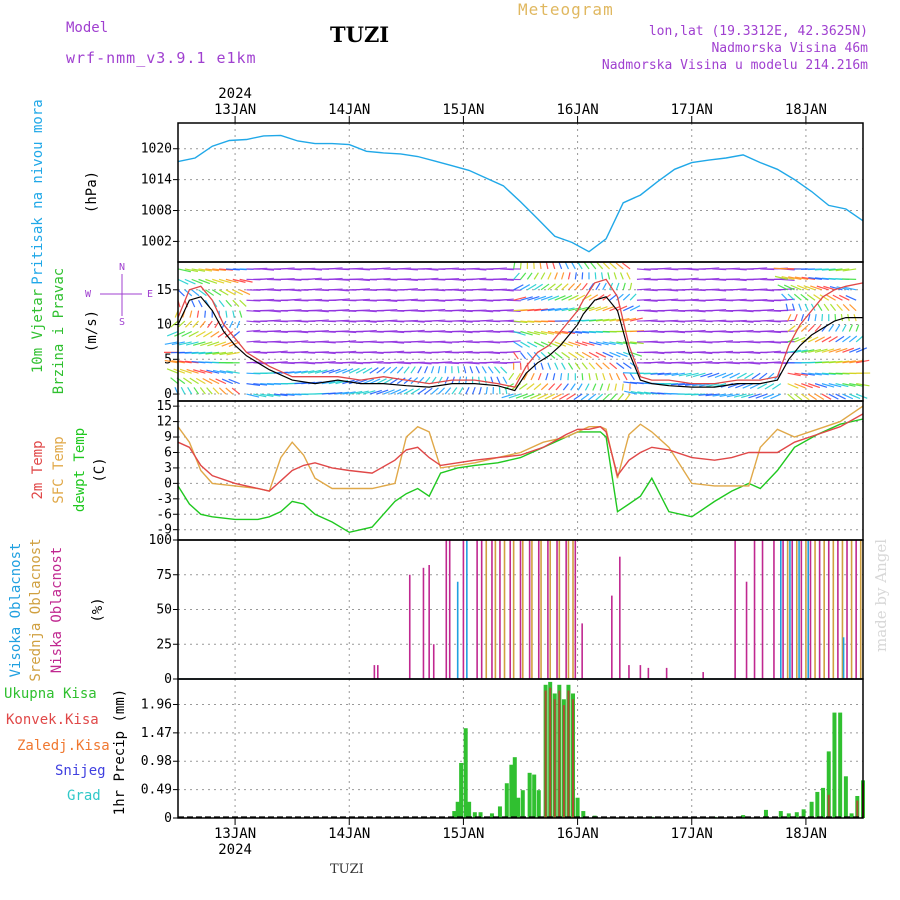 The width and height of the screenshot is (900, 900). Describe the element at coordinates (59, 469) in the screenshot. I see `sfc-axis-label: SFC Temp` at that location.